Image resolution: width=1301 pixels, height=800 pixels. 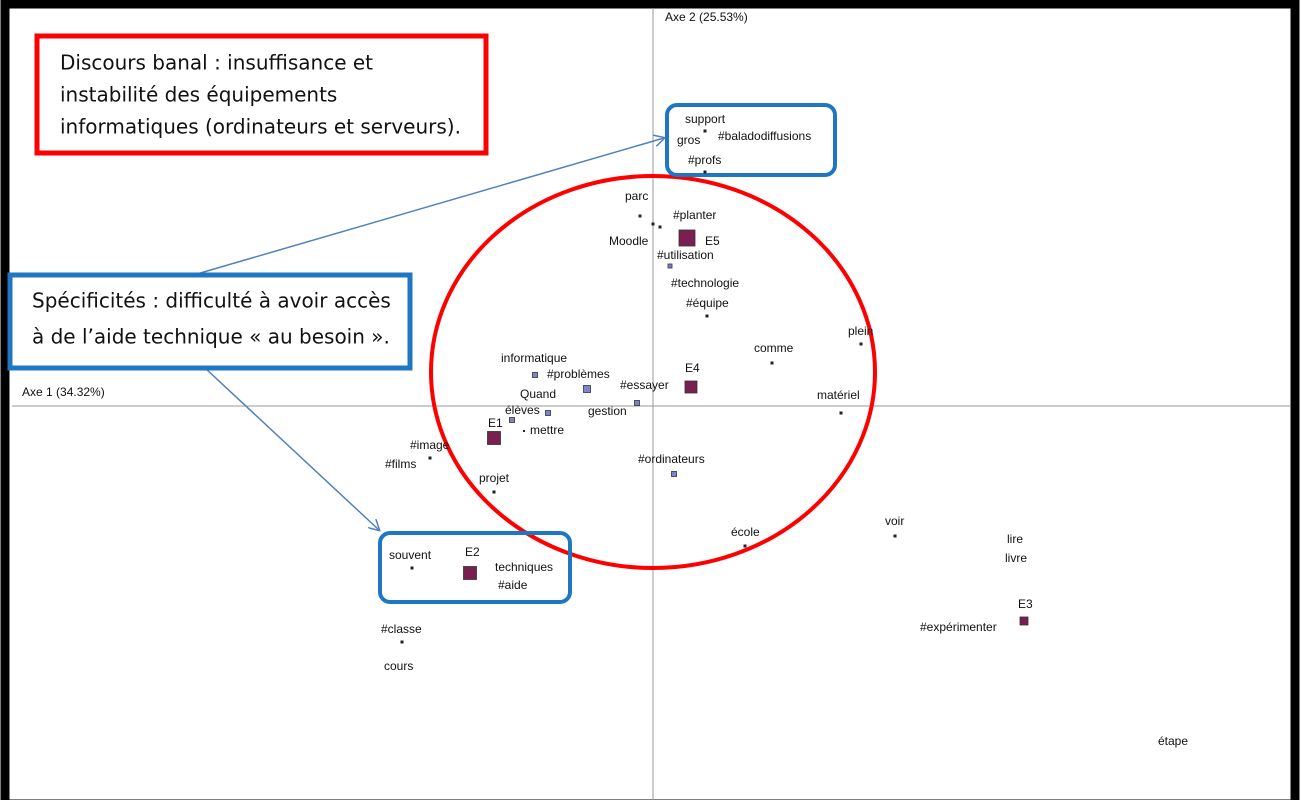 What do you see at coordinates (894, 521) in the screenshot?
I see `point-label: voir` at bounding box center [894, 521].